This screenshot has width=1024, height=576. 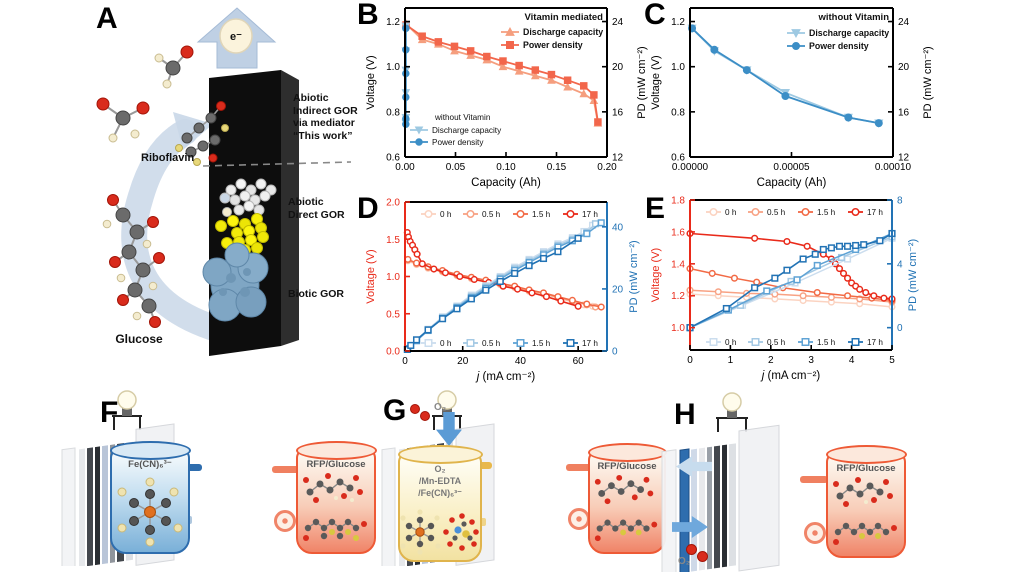 What do you see at coordinates (618, 158) in the screenshot?
I see `svg-text: 12` at bounding box center [618, 158].